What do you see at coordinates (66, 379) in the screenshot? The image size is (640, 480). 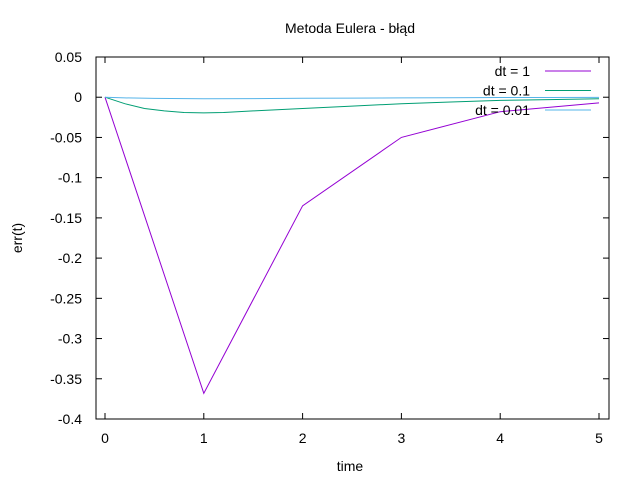 I see `y-tick-label: -0.35` at bounding box center [66, 379].